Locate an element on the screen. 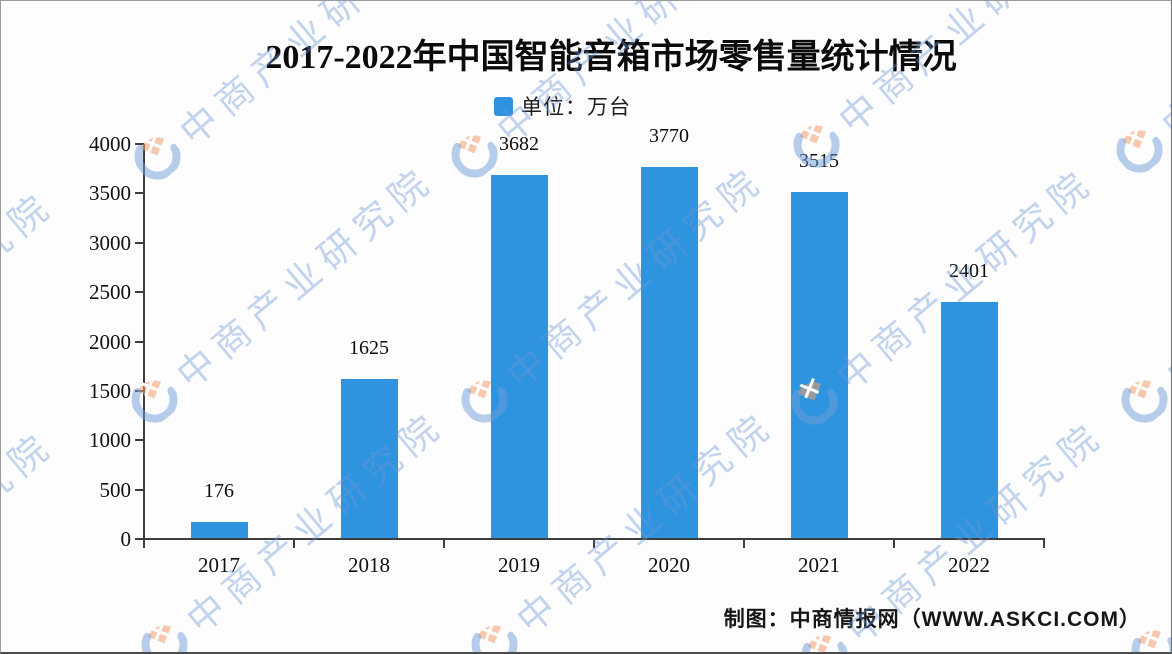 The image size is (1172, 654). y-tick-label: 1500 is located at coordinates (110, 390).